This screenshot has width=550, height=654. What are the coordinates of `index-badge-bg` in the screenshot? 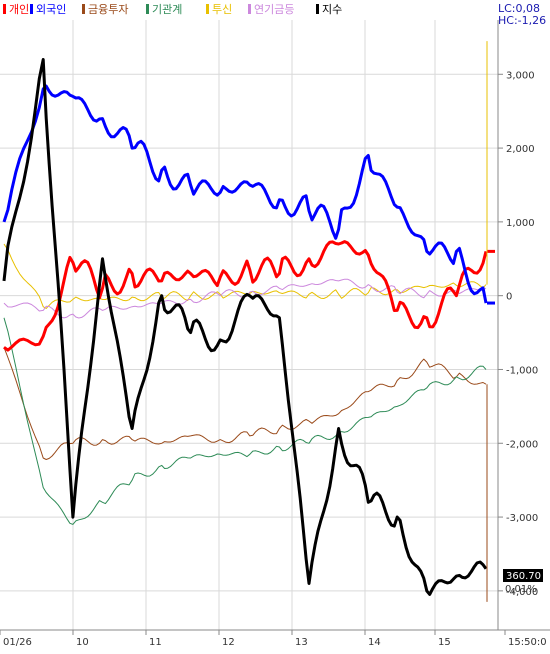 It's located at (523, 575).